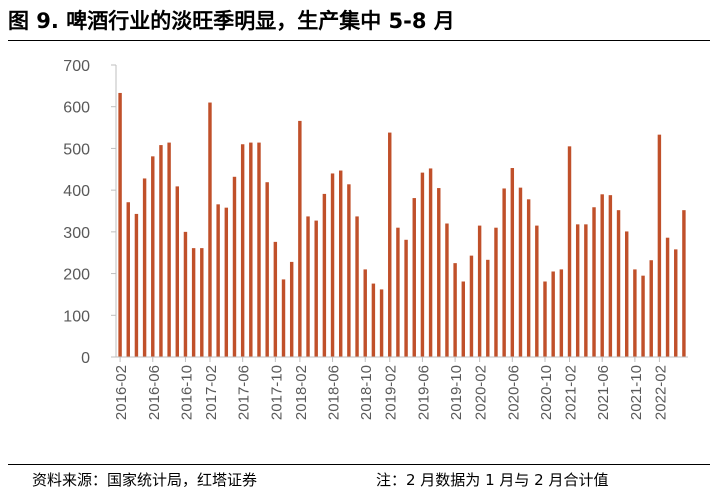  I want to click on figure-title: 图 9. 啤酒行业的淡旺季明显，生产集中 5-8 月, so click(231, 21).